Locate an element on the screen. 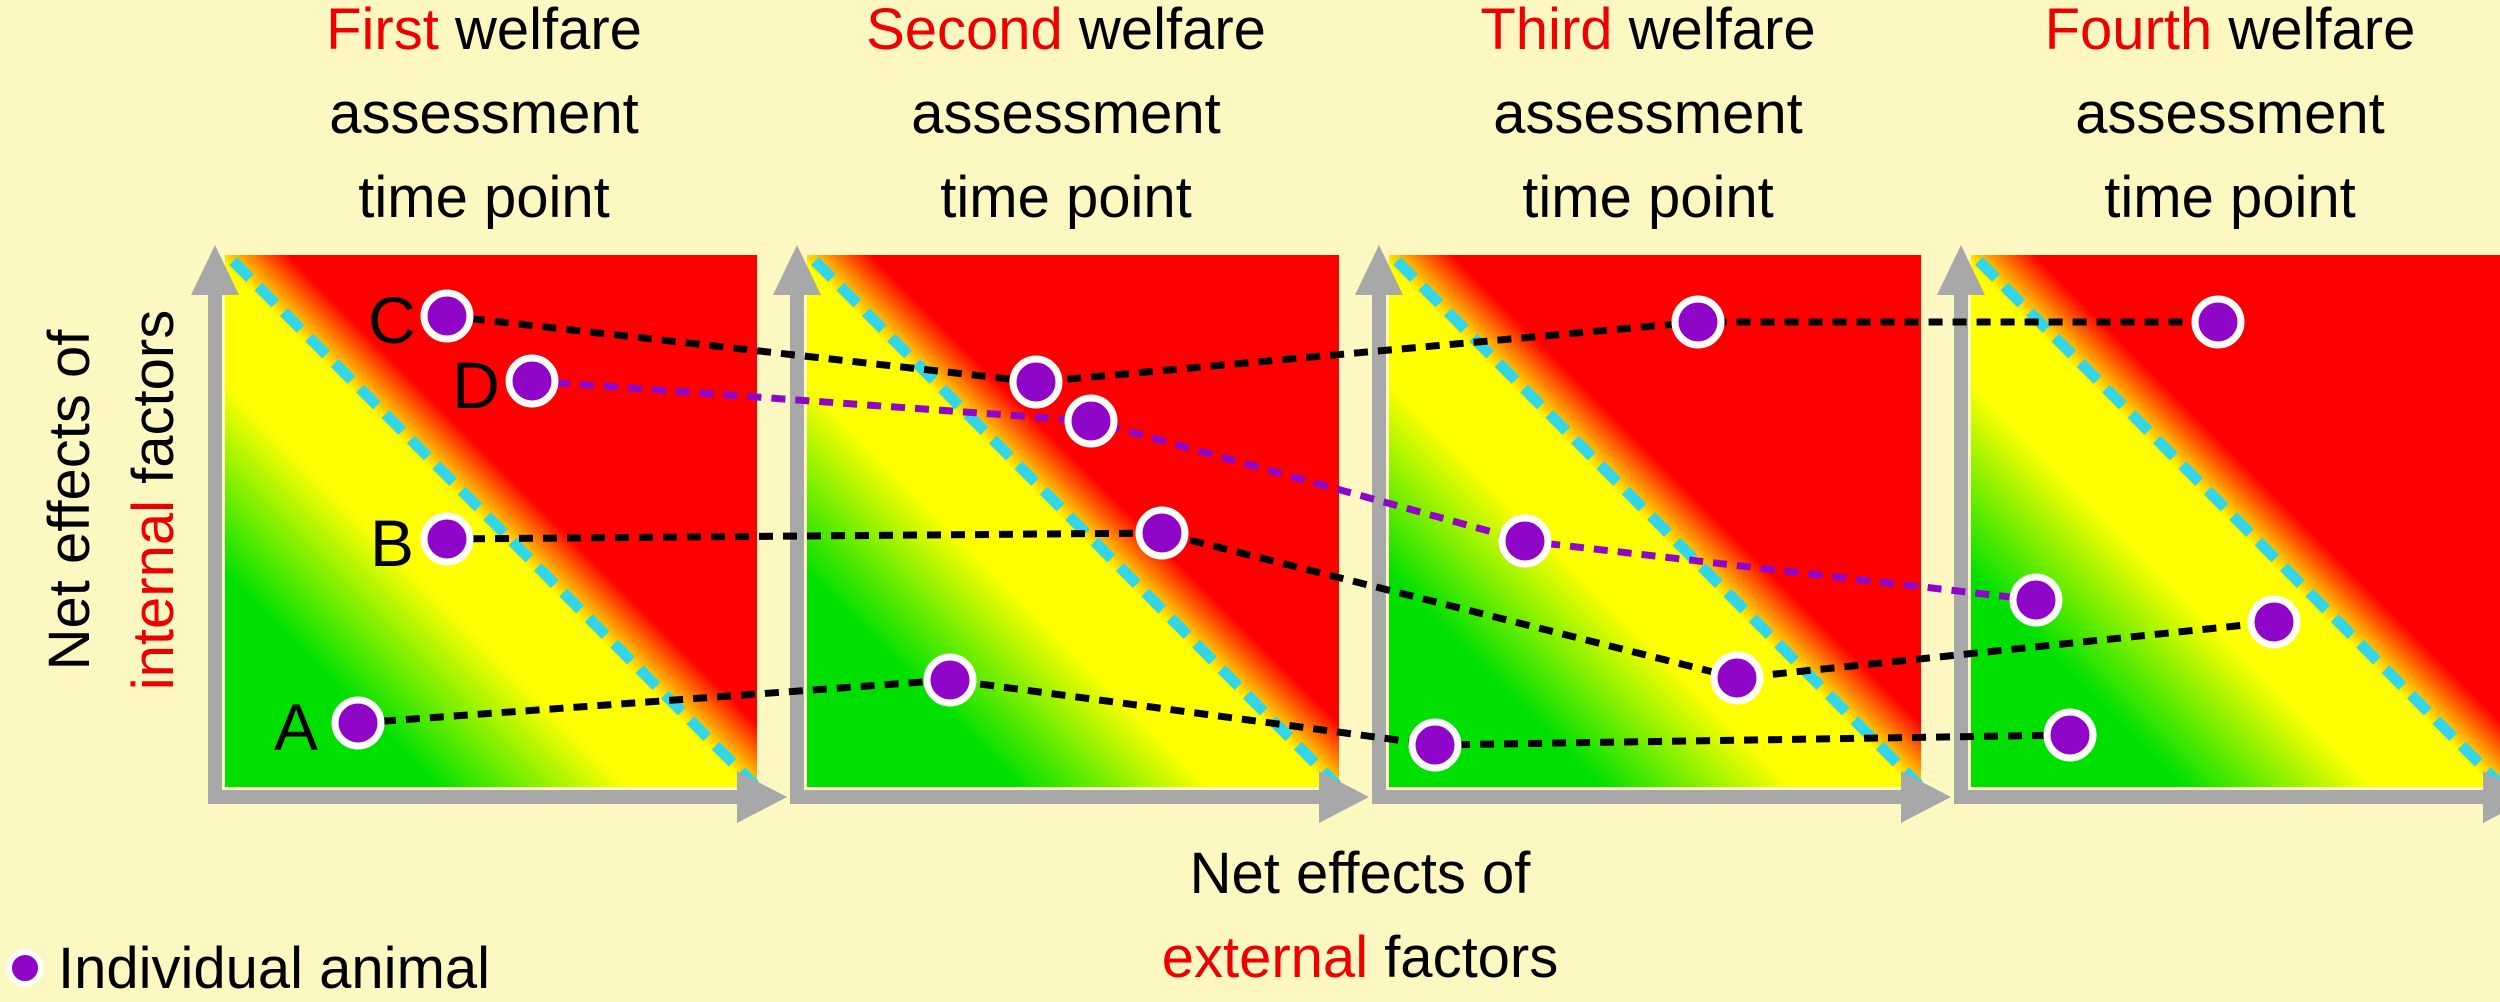 The width and height of the screenshot is (2500, 1002). panel-title-3: Third welfare assessment time point is located at coordinates (1648, 115).